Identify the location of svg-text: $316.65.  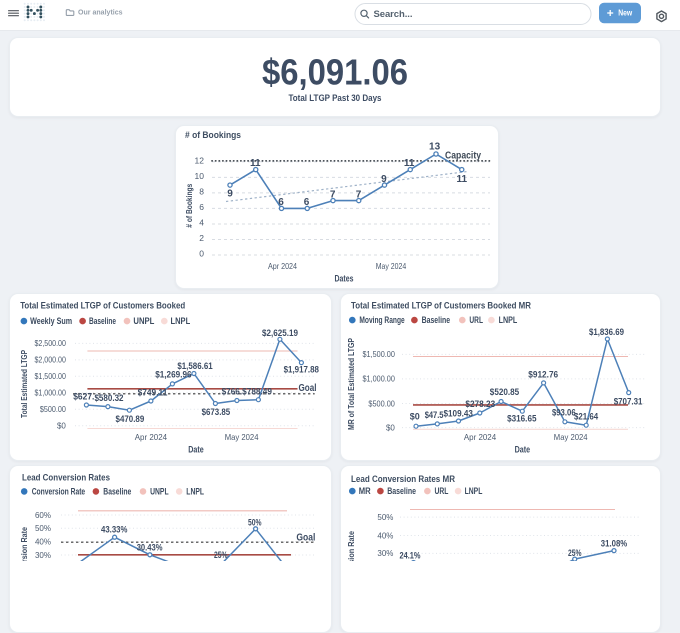
(521, 418).